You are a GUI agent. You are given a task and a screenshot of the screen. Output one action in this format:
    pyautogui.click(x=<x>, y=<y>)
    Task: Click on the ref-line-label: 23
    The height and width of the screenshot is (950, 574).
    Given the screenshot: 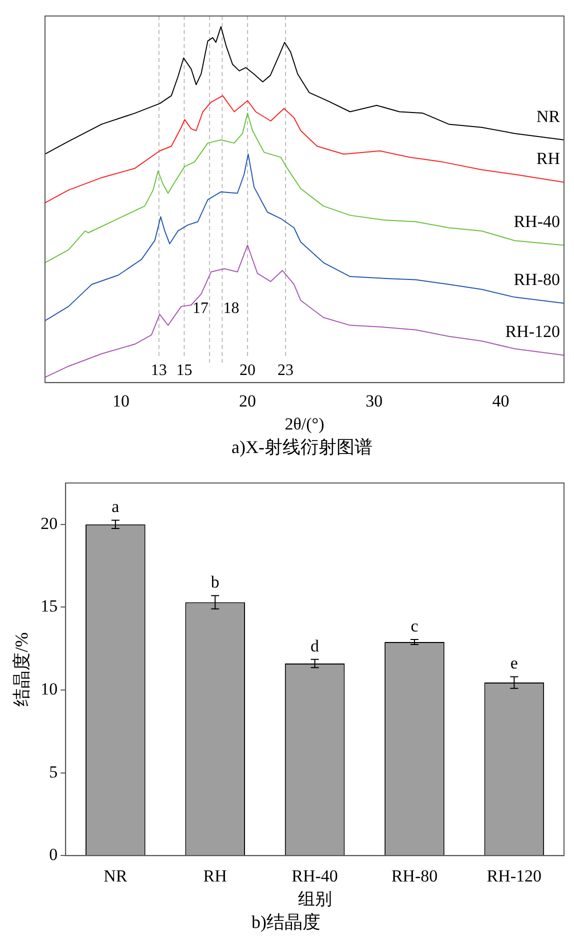 What is the action you would take?
    pyautogui.click(x=286, y=370)
    